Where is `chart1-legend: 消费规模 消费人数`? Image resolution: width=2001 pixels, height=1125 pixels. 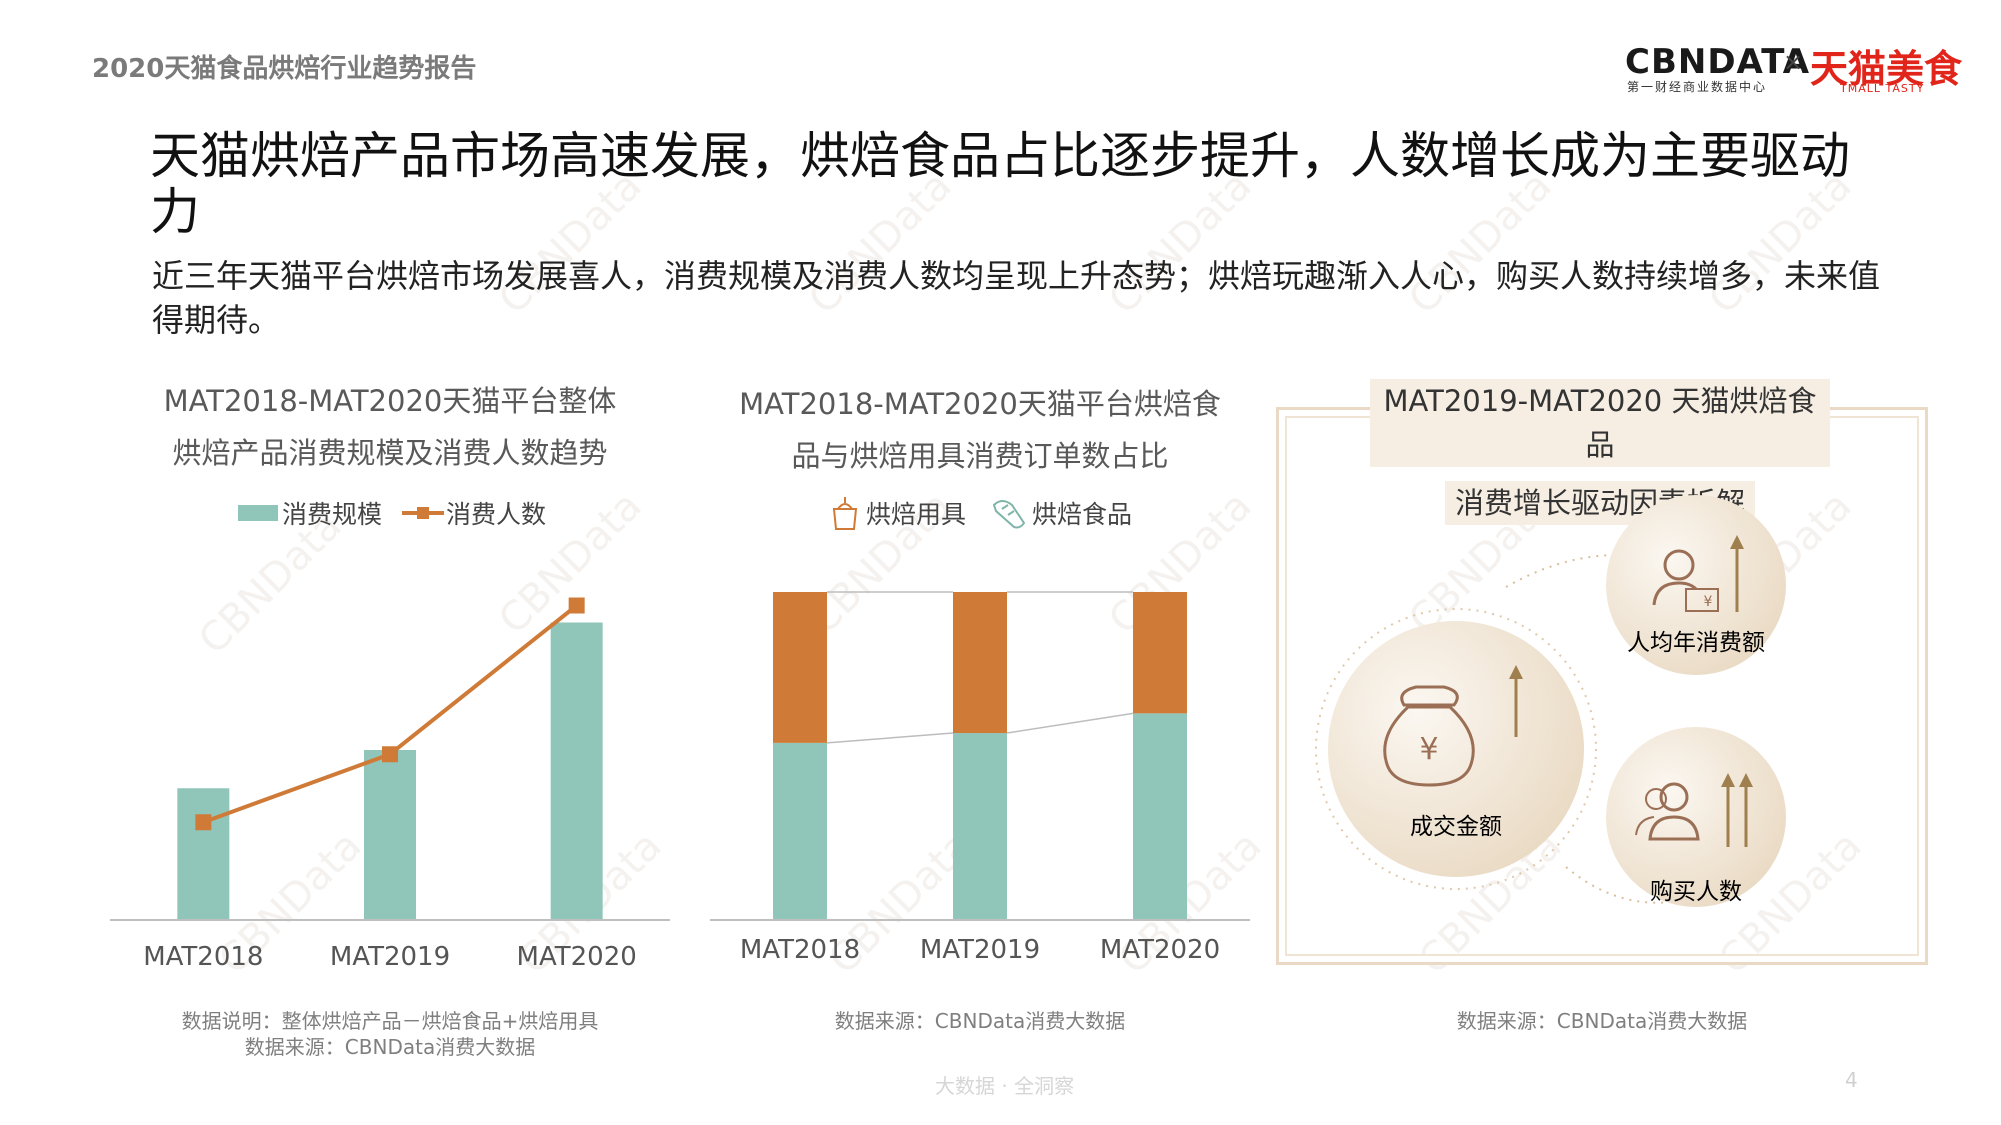
chart1-legend: 消费规模 消费人数 is located at coordinates (392, 513).